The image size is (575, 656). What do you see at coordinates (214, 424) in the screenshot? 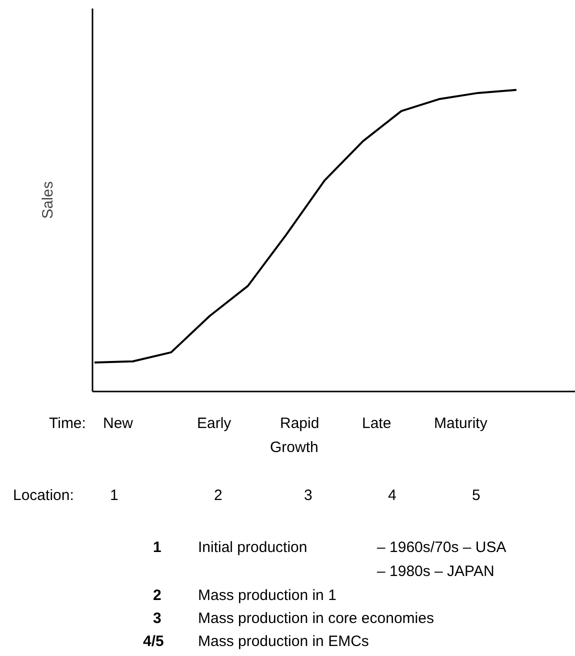
I see `text: Early` at bounding box center [214, 424].